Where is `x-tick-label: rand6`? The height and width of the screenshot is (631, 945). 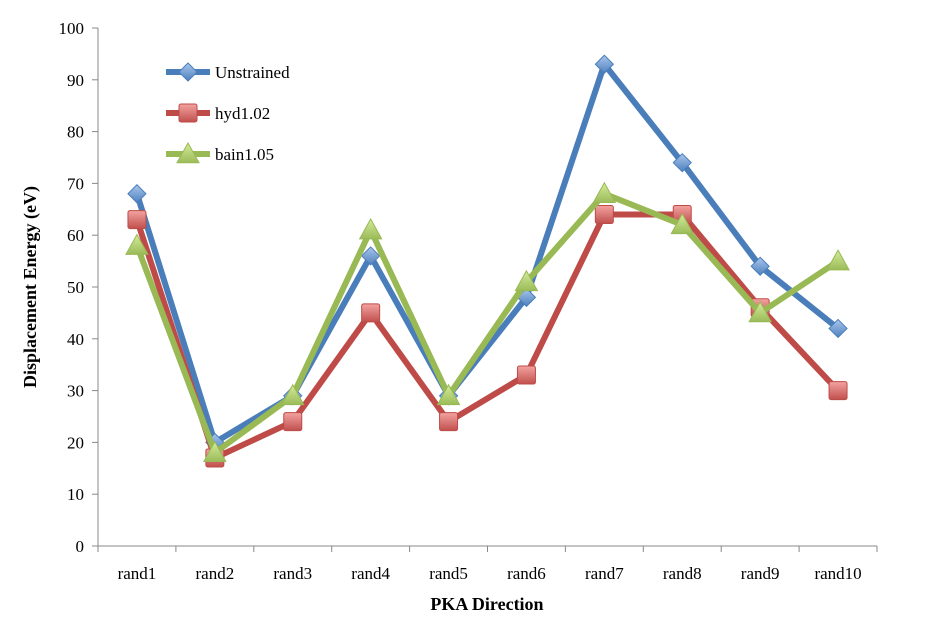
x-tick-label: rand6 is located at coordinates (526, 573).